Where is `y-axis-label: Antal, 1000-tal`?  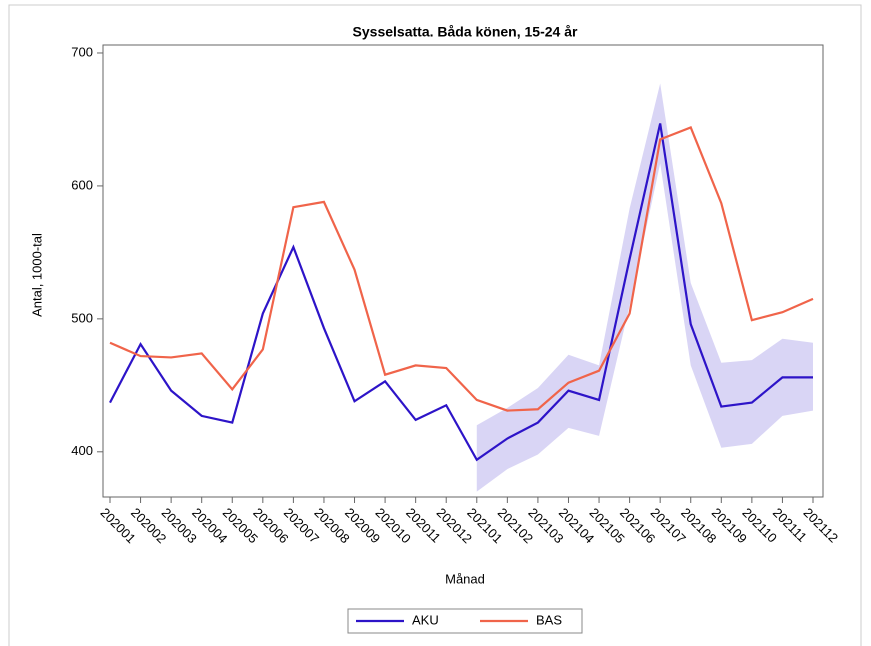
y-axis-label: Antal, 1000-tal is located at coordinates (36, 275).